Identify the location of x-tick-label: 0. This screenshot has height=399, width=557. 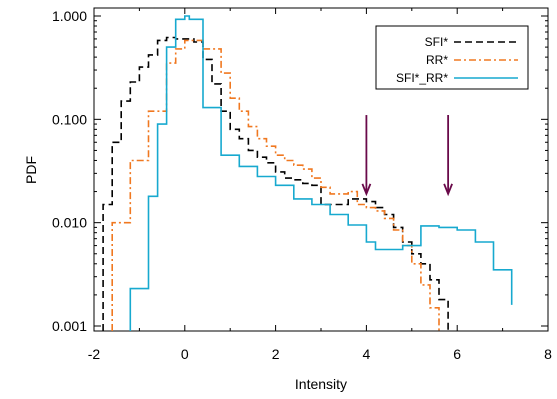
(185, 354).